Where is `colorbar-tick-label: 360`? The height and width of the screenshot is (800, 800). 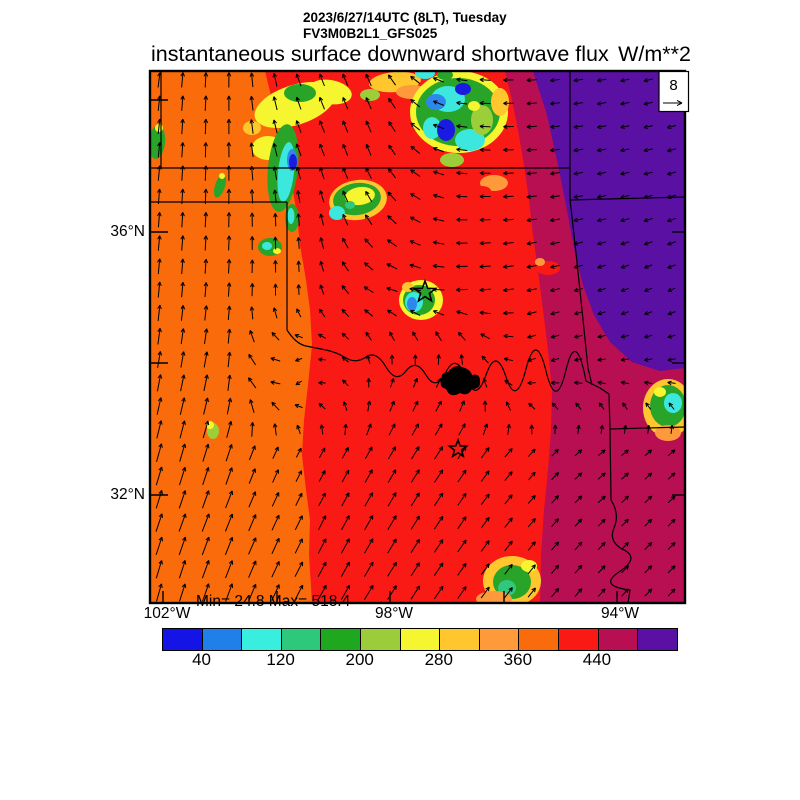
colorbar-tick-label: 360 is located at coordinates (518, 659).